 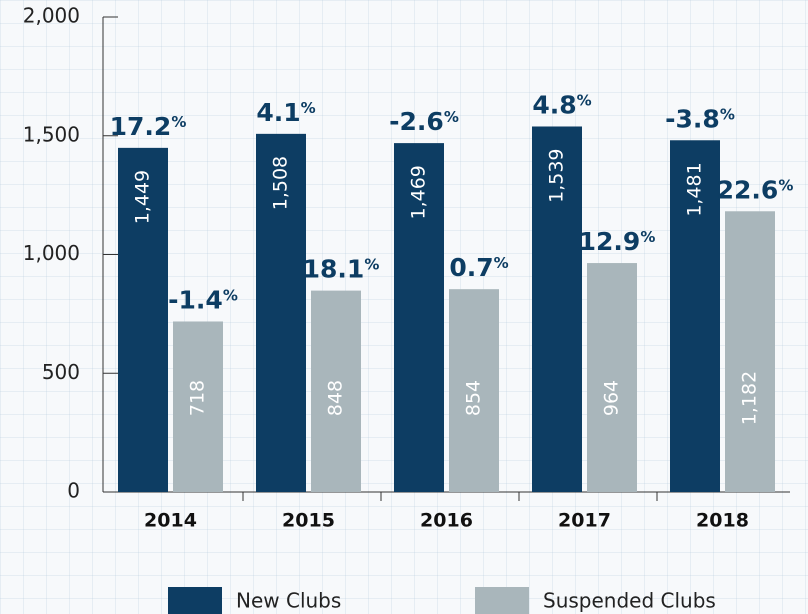 What do you see at coordinates (170, 521) in the screenshot?
I see `x-tick-label: 2014` at bounding box center [170, 521].